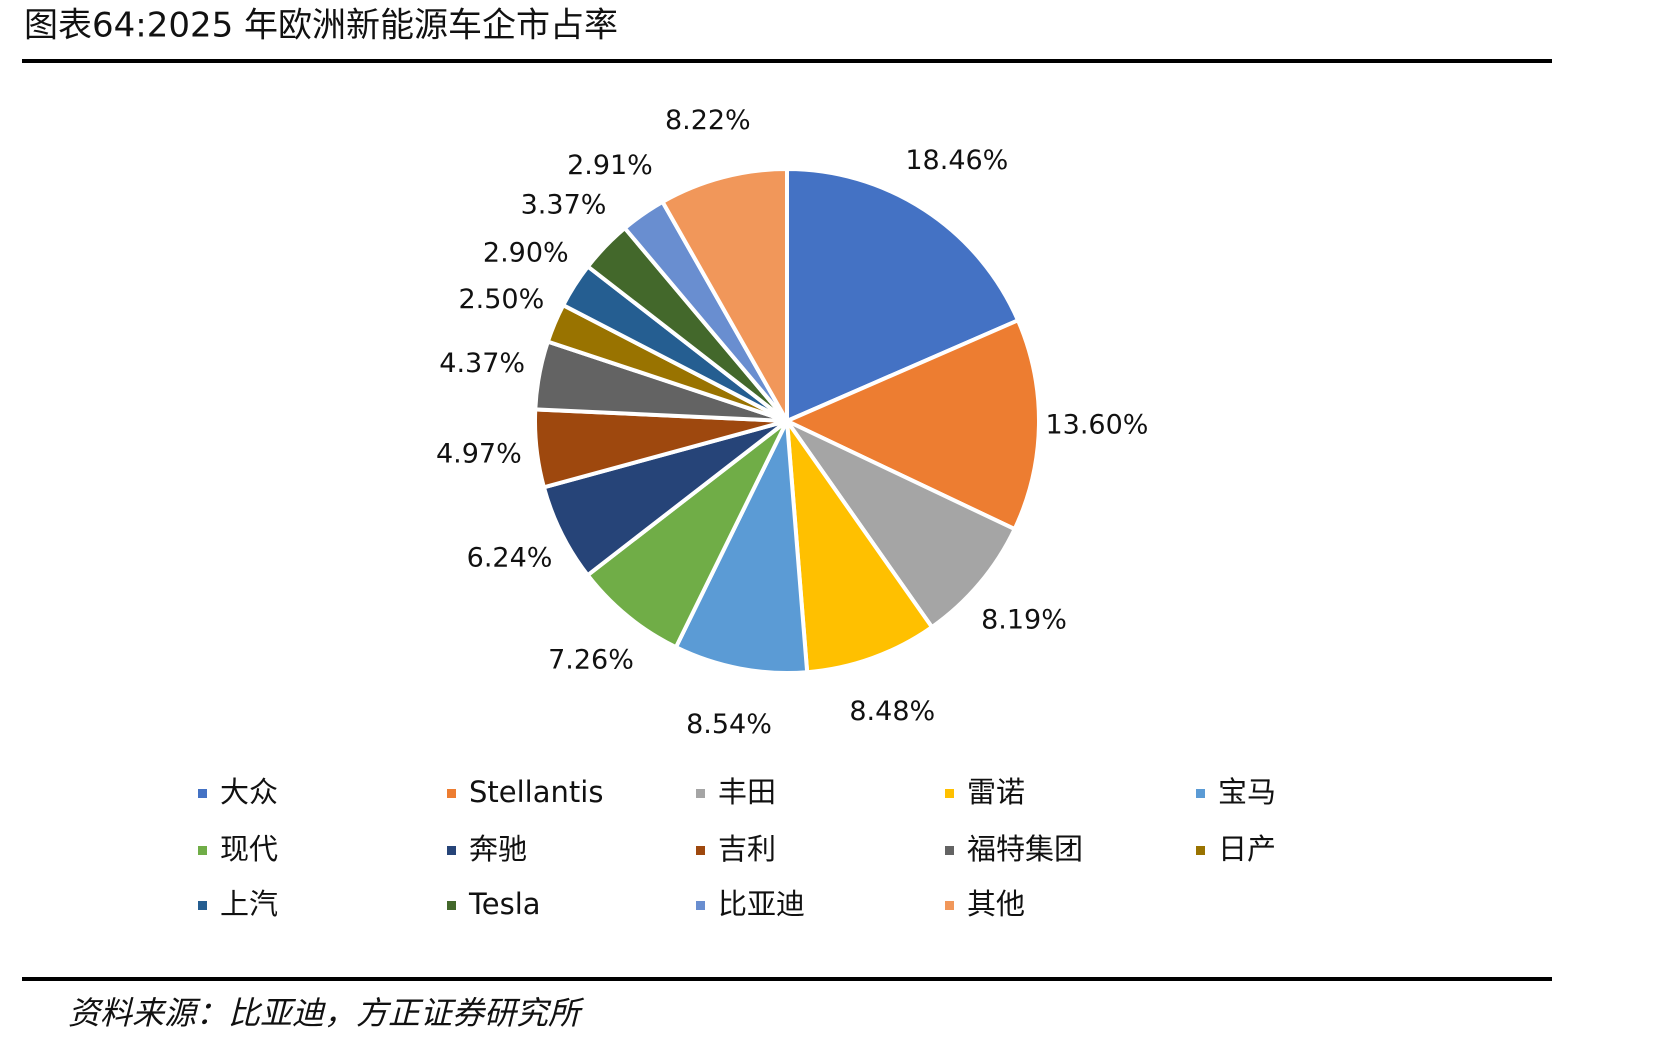  What do you see at coordinates (1024, 619) in the screenshot?
I see `data-label: 8.19%` at bounding box center [1024, 619].